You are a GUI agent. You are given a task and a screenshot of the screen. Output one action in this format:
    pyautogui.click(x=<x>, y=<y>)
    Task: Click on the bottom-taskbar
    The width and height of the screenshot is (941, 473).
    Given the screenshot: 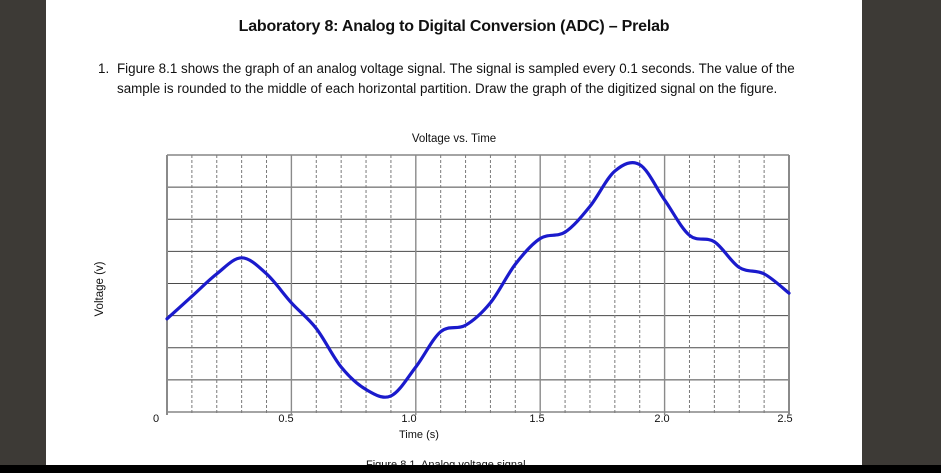 What is the action you would take?
    pyautogui.click(x=470, y=469)
    